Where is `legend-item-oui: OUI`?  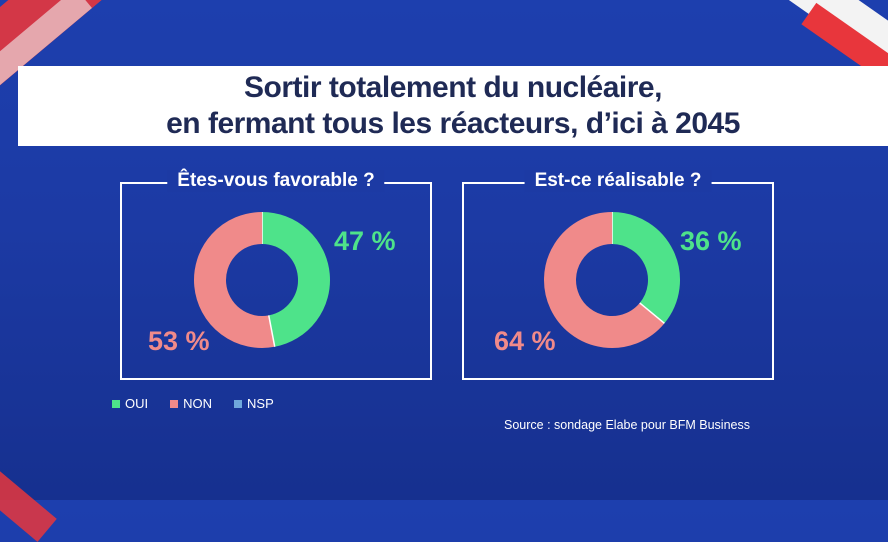
legend-item-oui: OUI is located at coordinates (130, 403).